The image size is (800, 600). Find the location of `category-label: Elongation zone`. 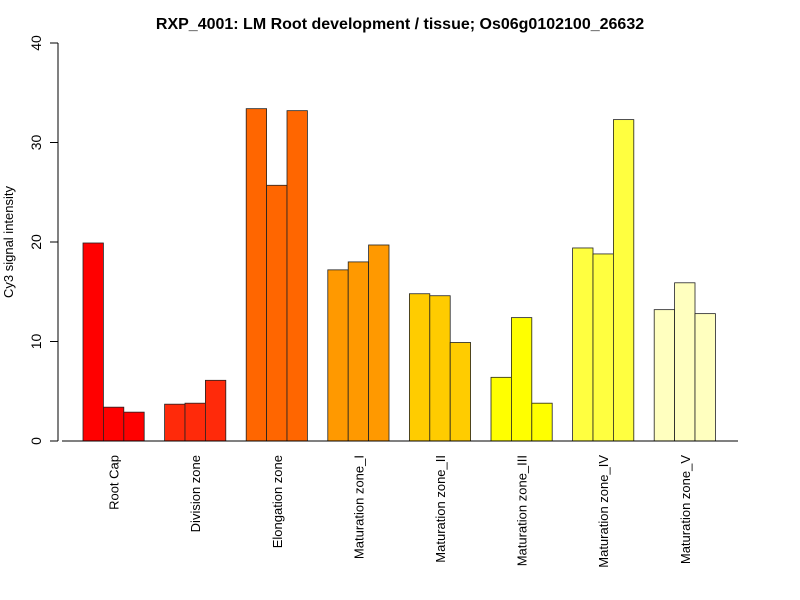

category-label: Elongation zone is located at coordinates (277, 501).